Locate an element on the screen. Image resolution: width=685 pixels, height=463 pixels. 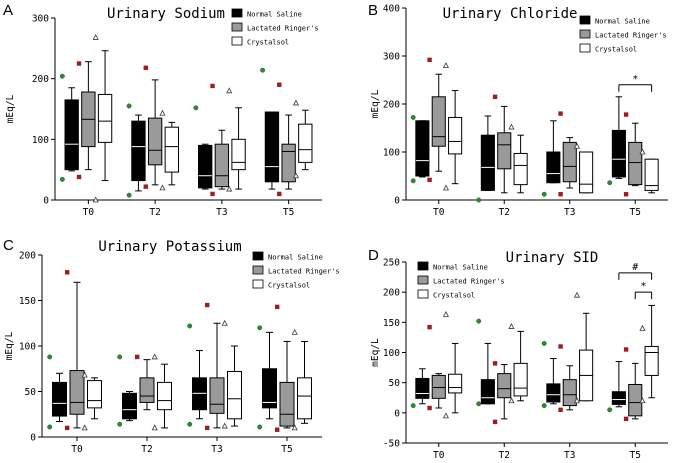
chart-title: Urinary SID is located at coordinates (552, 258).